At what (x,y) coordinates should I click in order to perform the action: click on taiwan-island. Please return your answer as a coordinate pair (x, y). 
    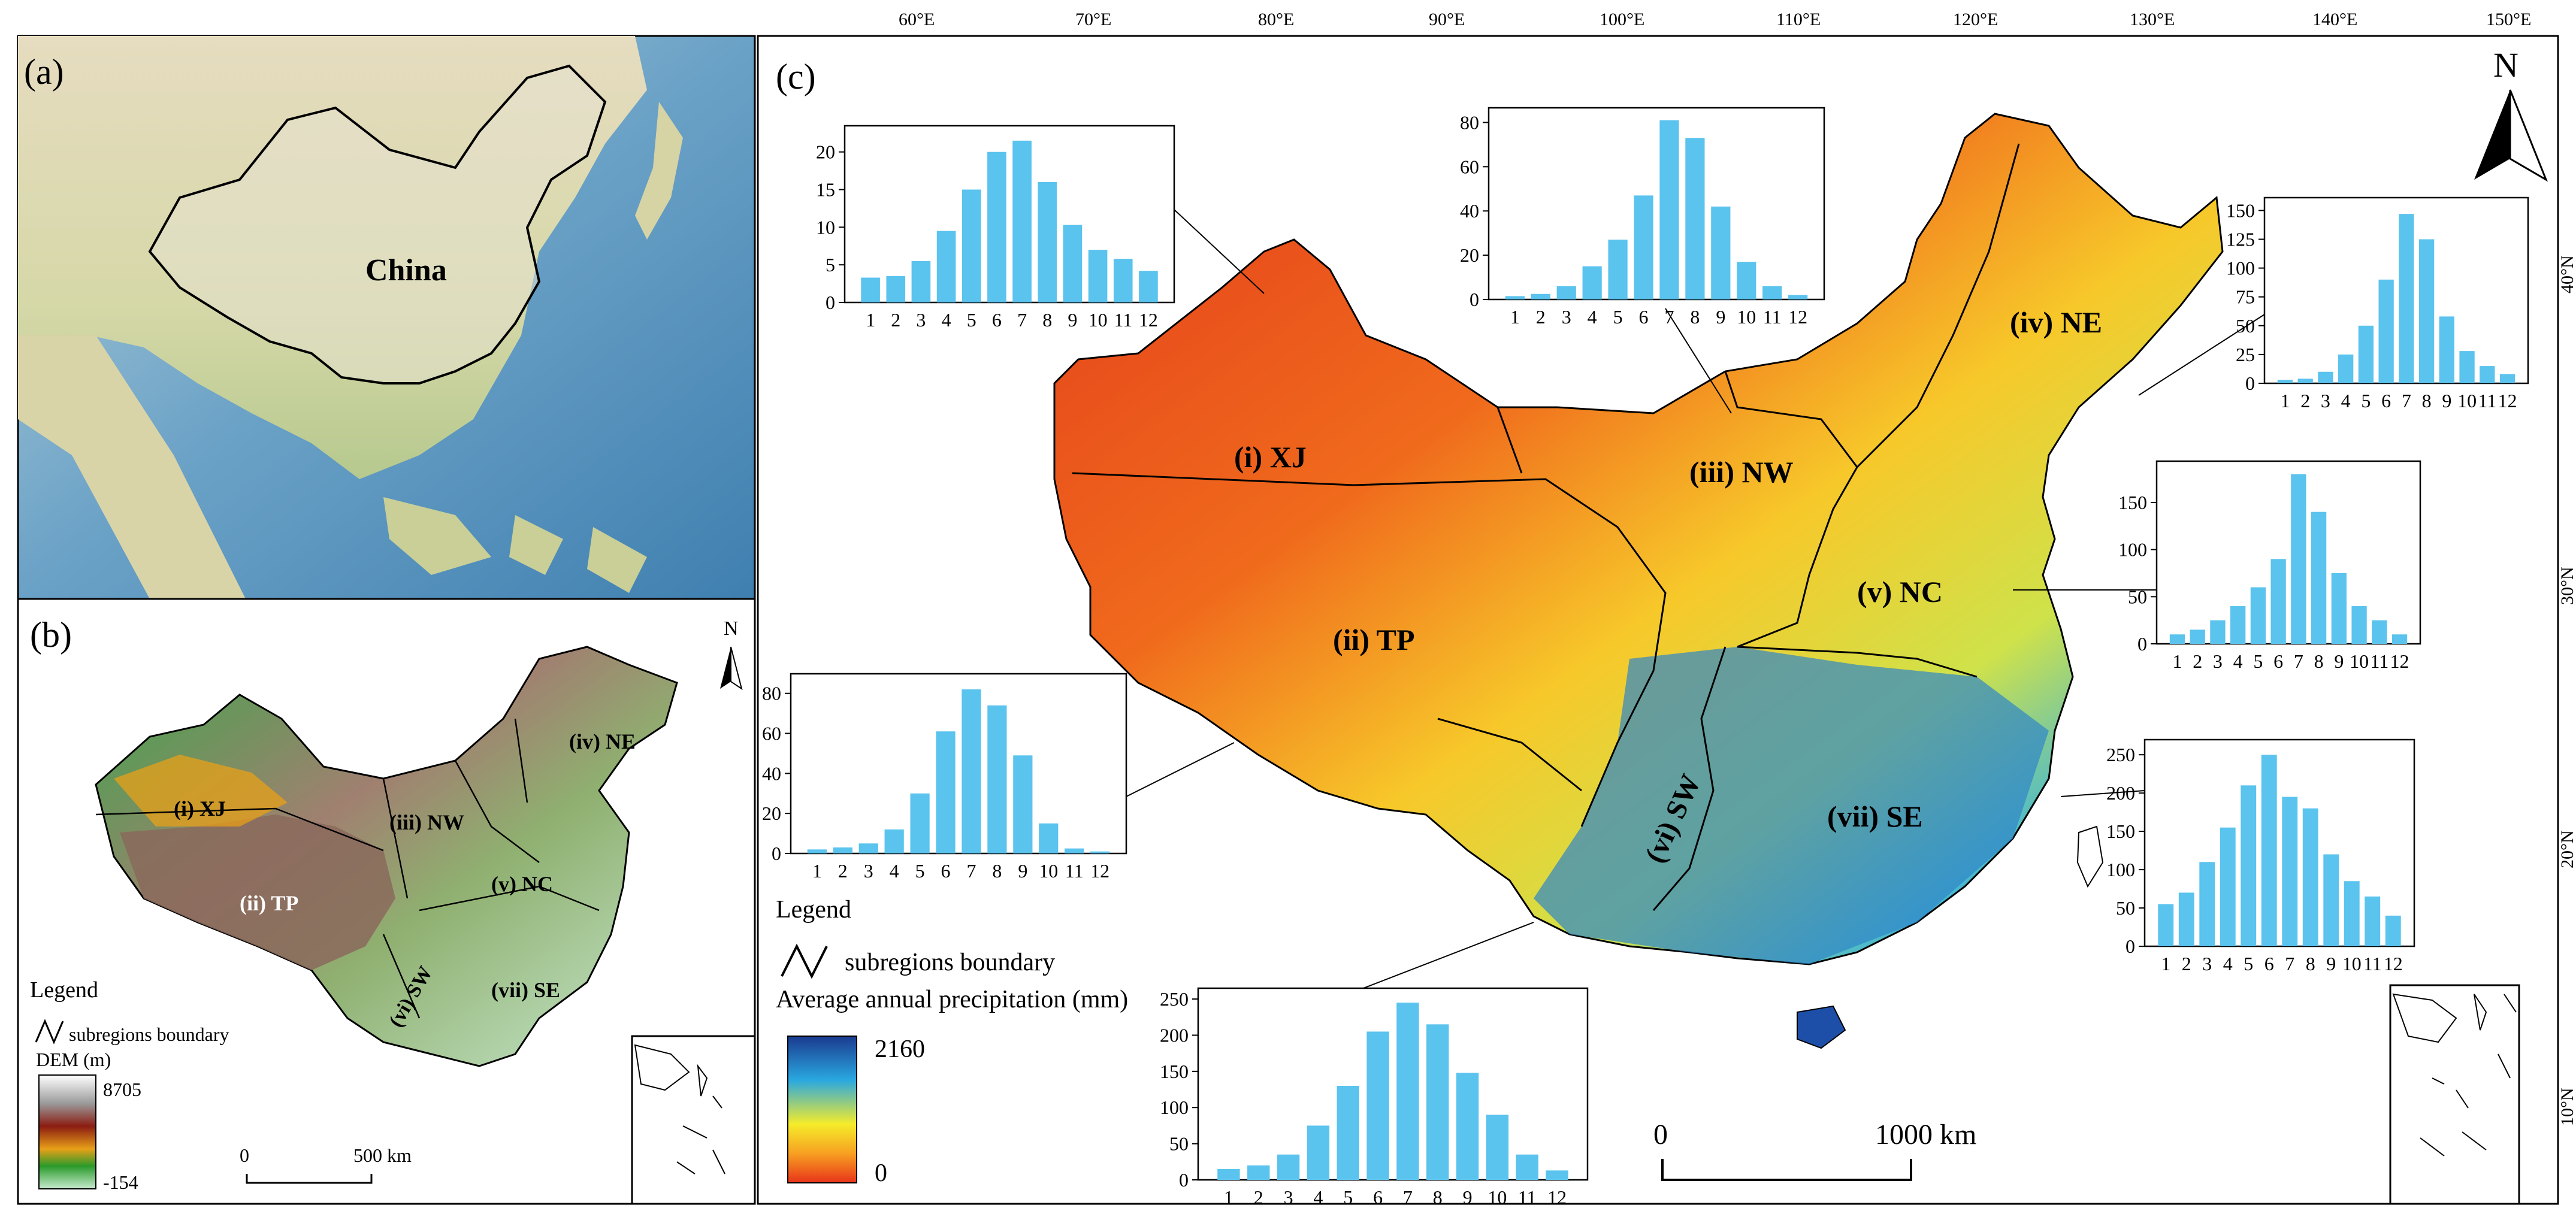
    Looking at the image, I should click on (2090, 856).